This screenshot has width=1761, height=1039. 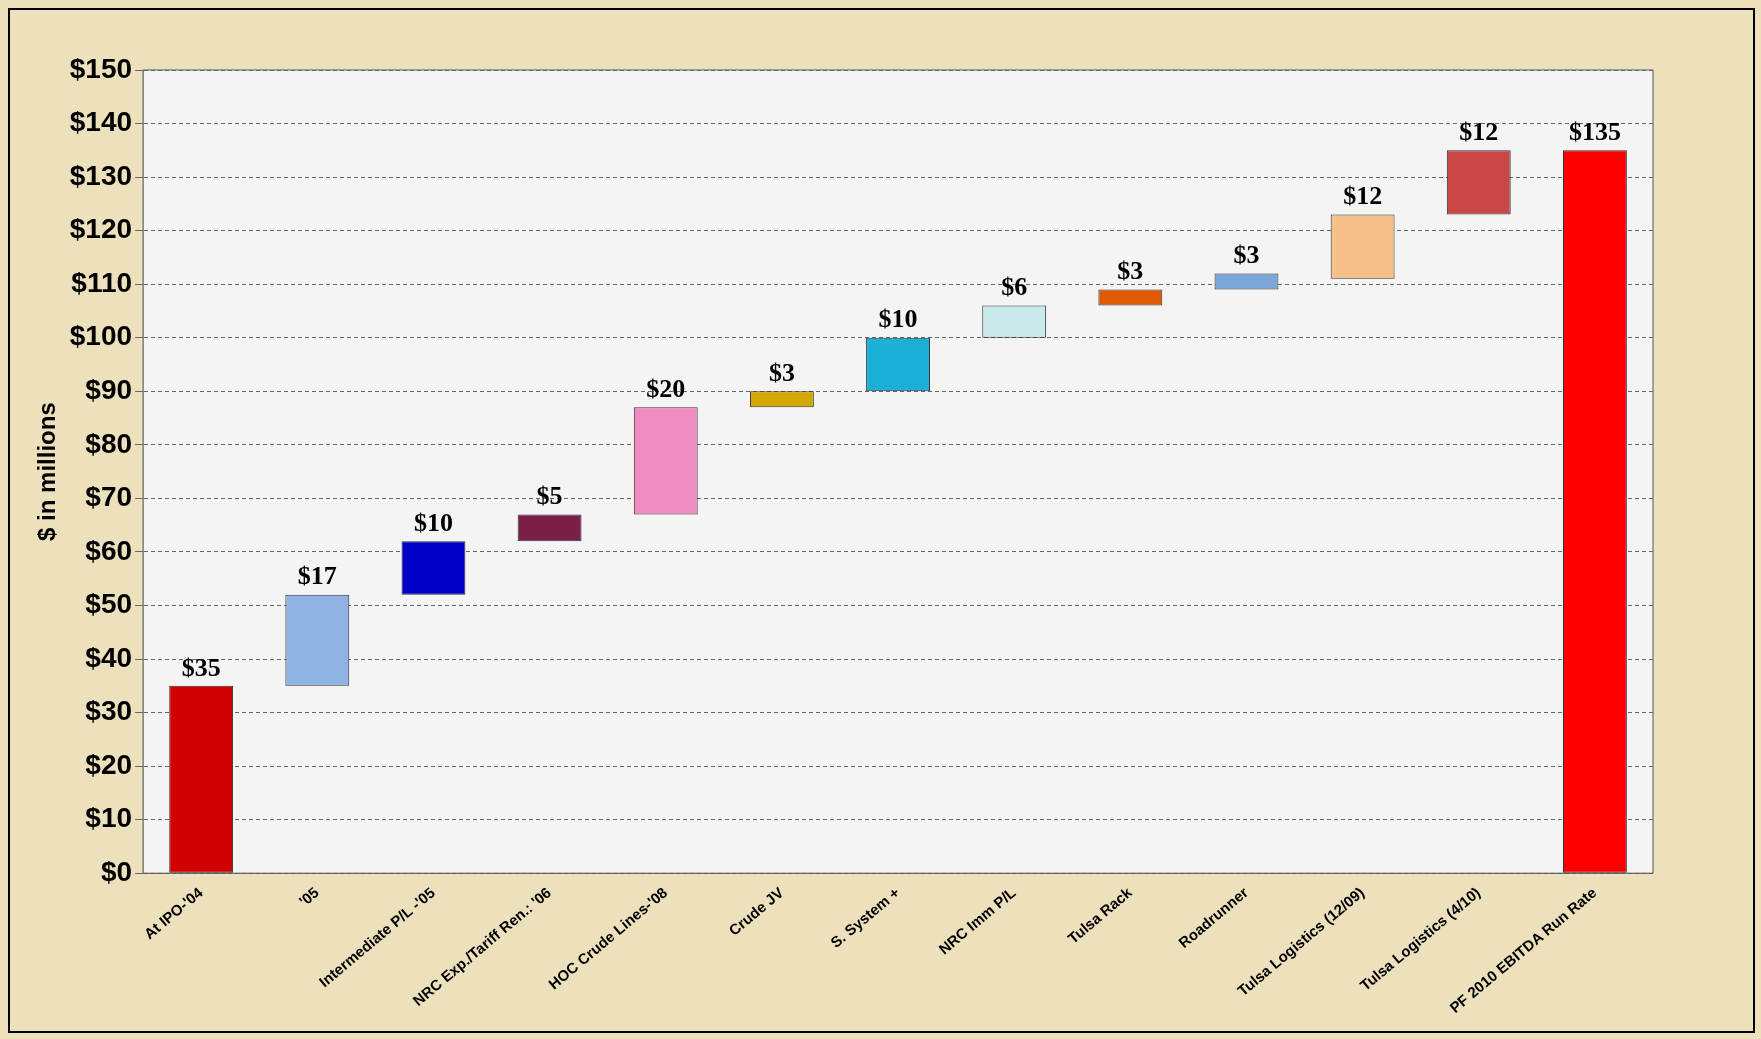 I want to click on y-tick-label: $150, so click(x=101, y=68).